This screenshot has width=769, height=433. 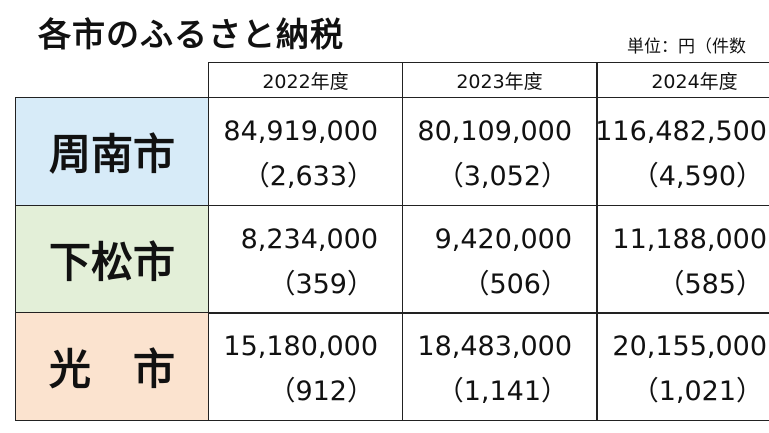 What do you see at coordinates (305, 80) in the screenshot?
I see `column-header: 2022年度` at bounding box center [305, 80].